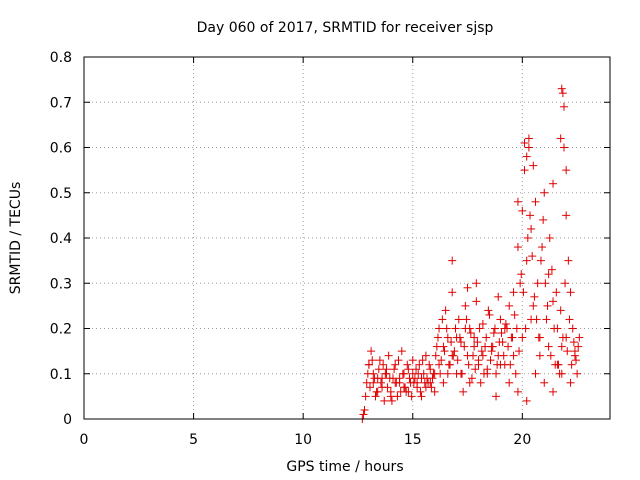 The image size is (640, 480). I want to click on x-tick-label: 5, so click(193, 440).